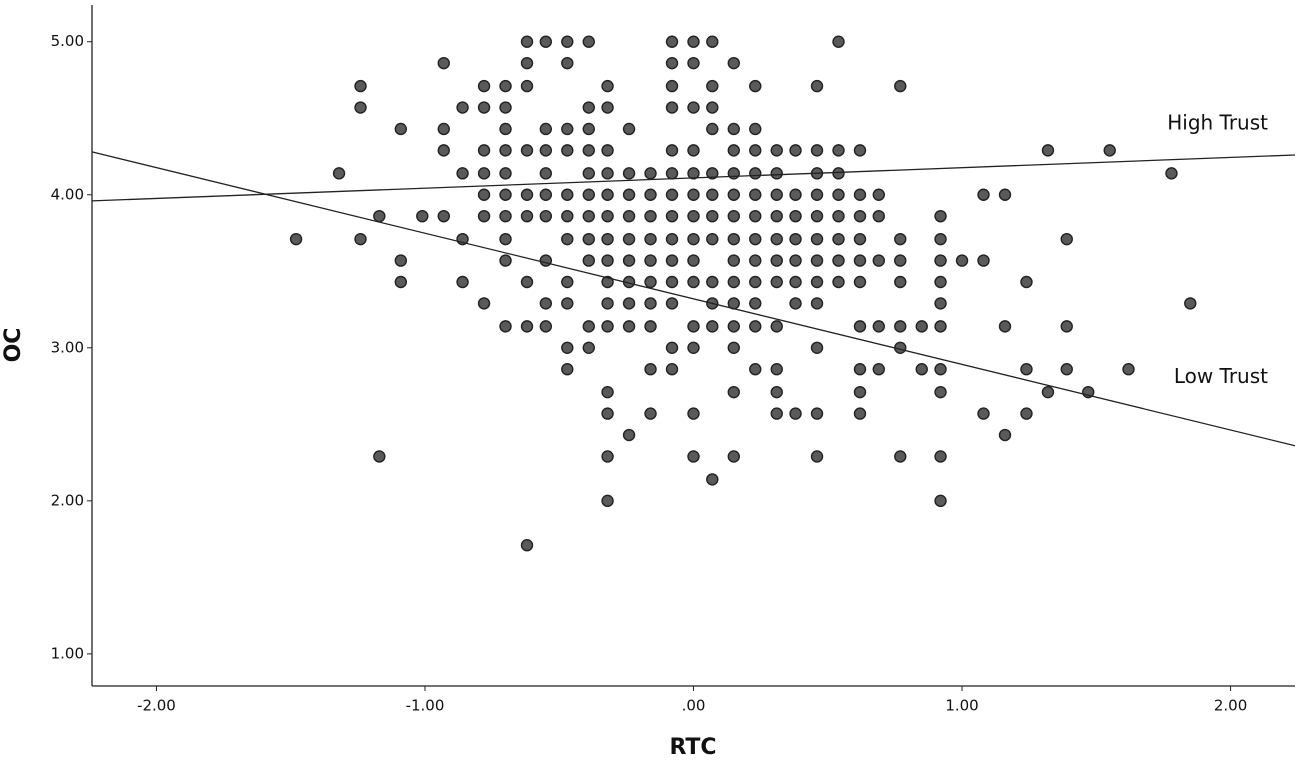 The image size is (1300, 765). I want to click on fit-line, so click(693, 178).